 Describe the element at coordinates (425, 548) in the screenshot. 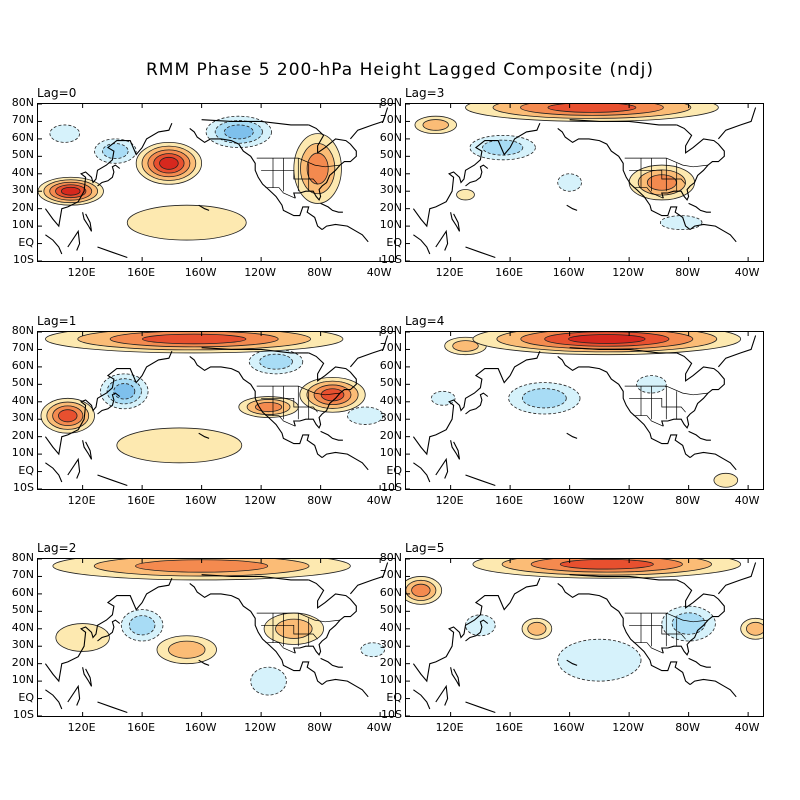

I see `lag-label: Lag=5` at that location.